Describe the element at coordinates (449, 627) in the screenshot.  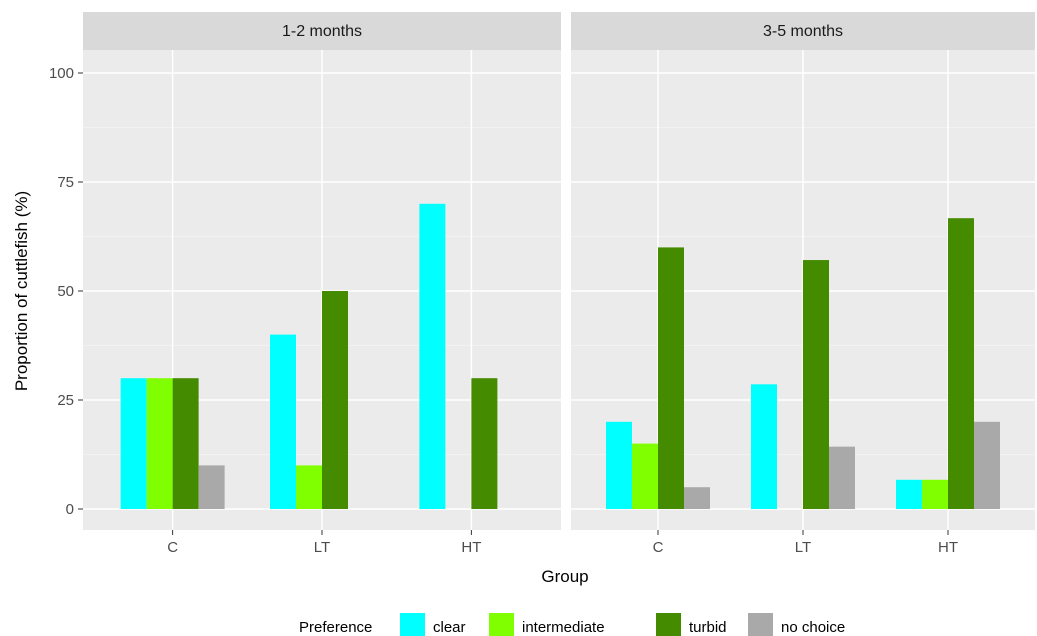
I see `legend-label: clear` at that location.